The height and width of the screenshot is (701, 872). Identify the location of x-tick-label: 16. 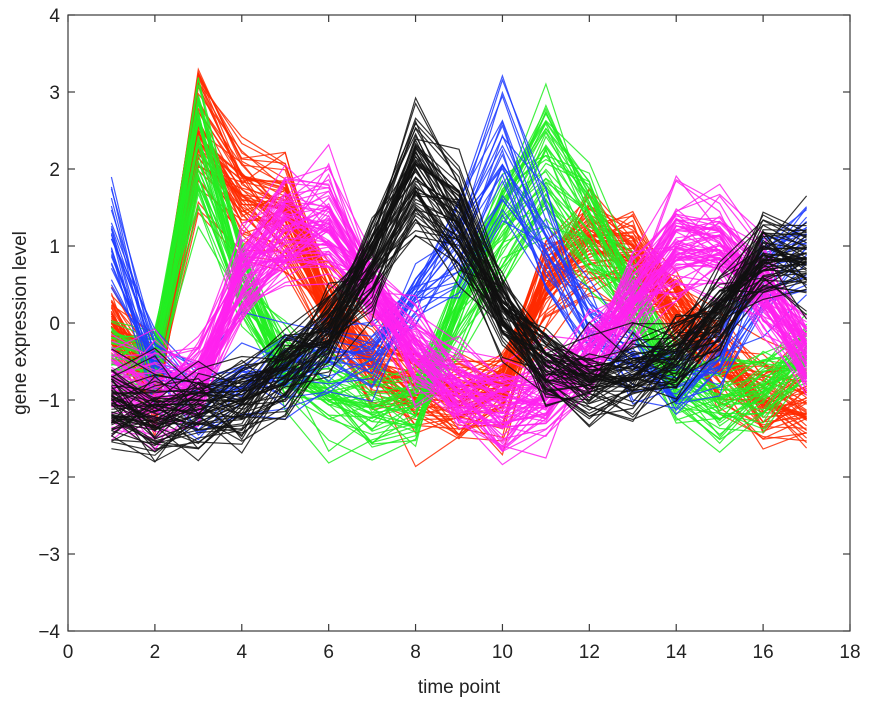
(763, 652).